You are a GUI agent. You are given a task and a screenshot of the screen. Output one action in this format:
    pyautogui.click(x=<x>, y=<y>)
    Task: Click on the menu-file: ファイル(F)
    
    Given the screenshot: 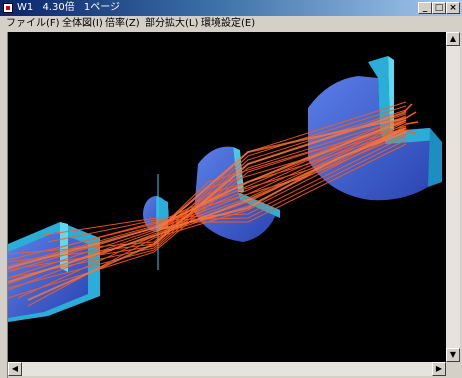 What is the action you would take?
    pyautogui.click(x=33, y=23)
    